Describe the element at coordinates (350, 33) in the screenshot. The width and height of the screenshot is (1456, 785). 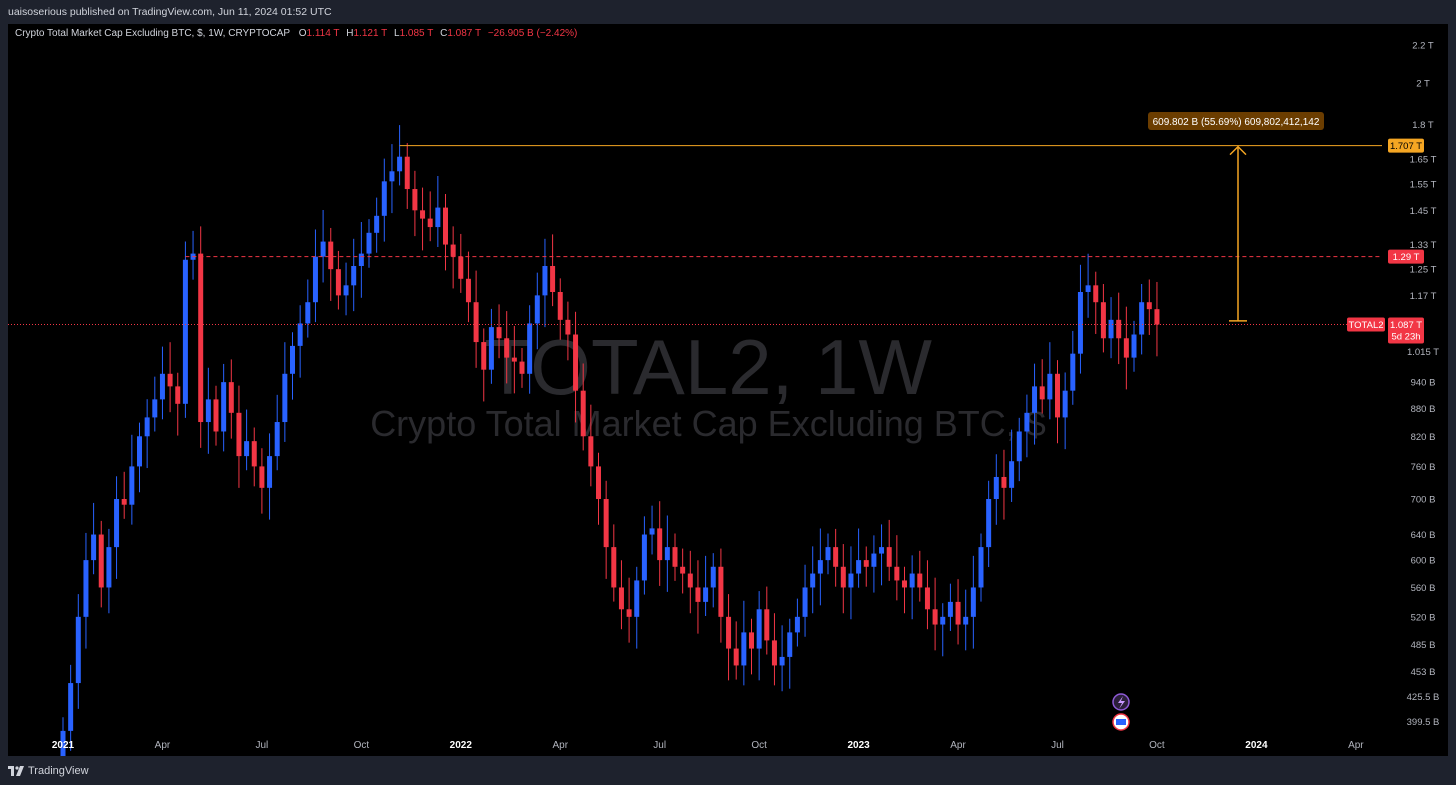
I see `legend-high-label: H` at that location.